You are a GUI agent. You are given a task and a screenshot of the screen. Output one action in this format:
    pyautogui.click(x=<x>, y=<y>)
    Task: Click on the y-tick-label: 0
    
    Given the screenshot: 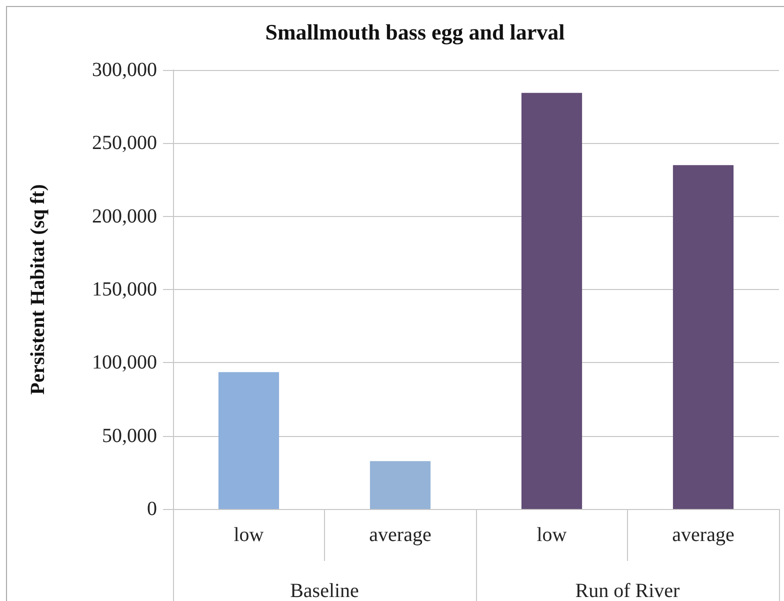 What is the action you would take?
    pyautogui.click(x=152, y=509)
    